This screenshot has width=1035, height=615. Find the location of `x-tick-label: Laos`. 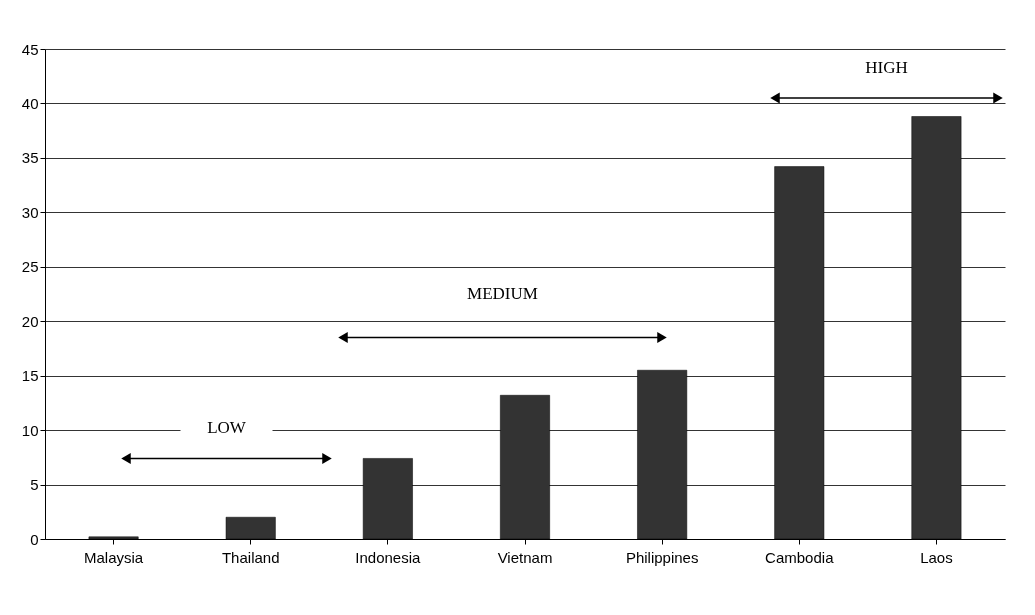

x-tick-label: Laos is located at coordinates (936, 557).